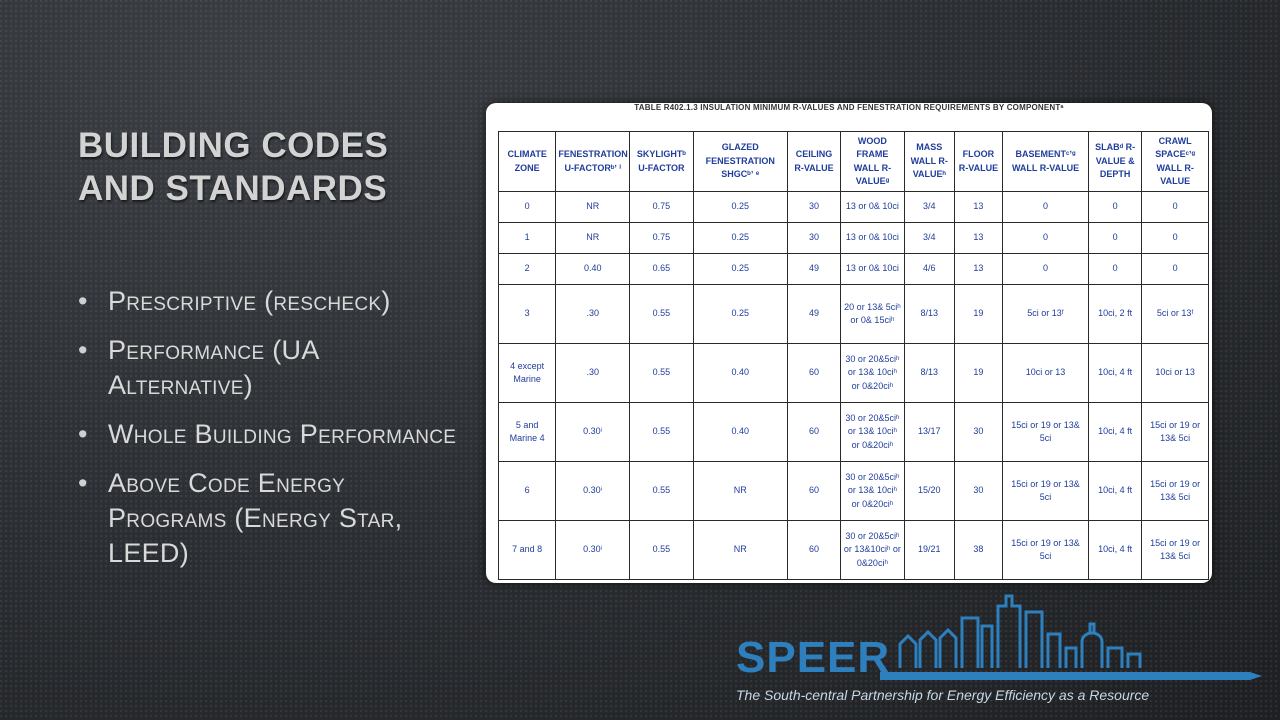  I want to click on table-cell: 7 and 8, so click(527, 550).